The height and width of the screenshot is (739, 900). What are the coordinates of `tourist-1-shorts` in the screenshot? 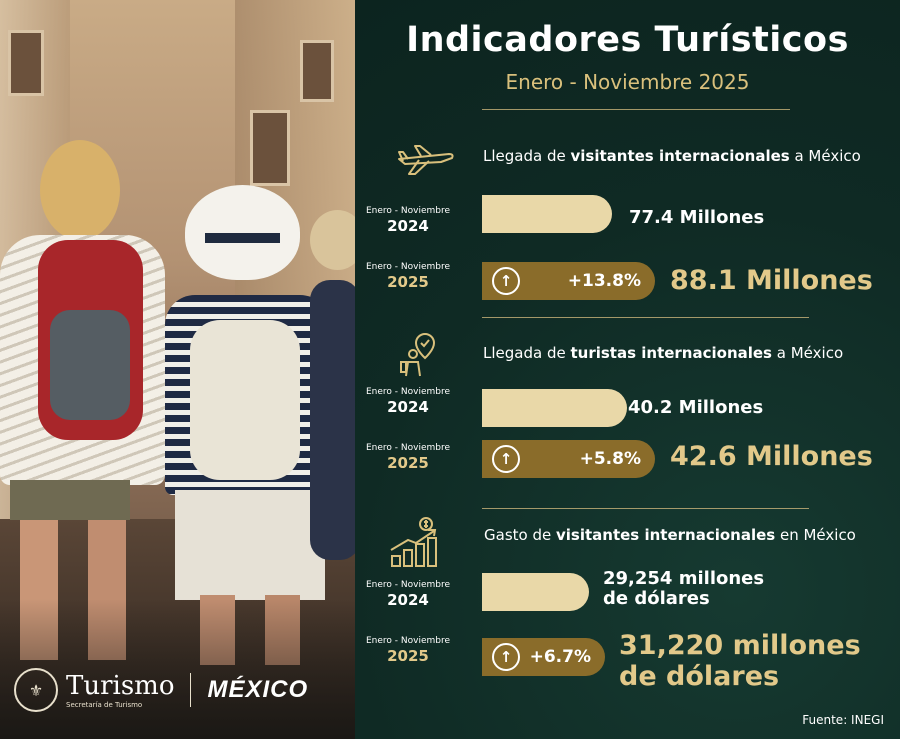 It's located at (70, 500).